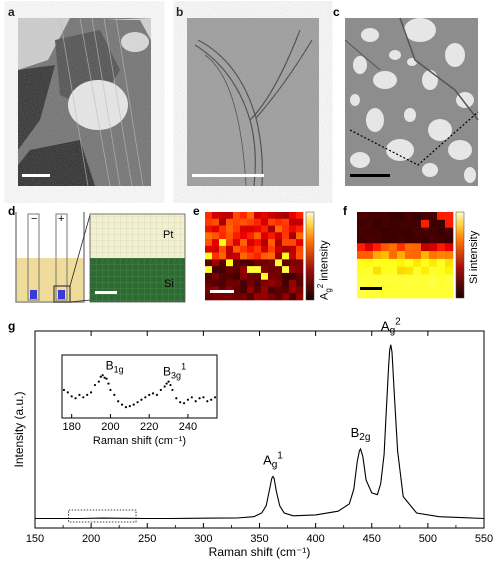  What do you see at coordinates (315, 539) in the screenshot?
I see `x-tick-label: 400` at bounding box center [315, 539].